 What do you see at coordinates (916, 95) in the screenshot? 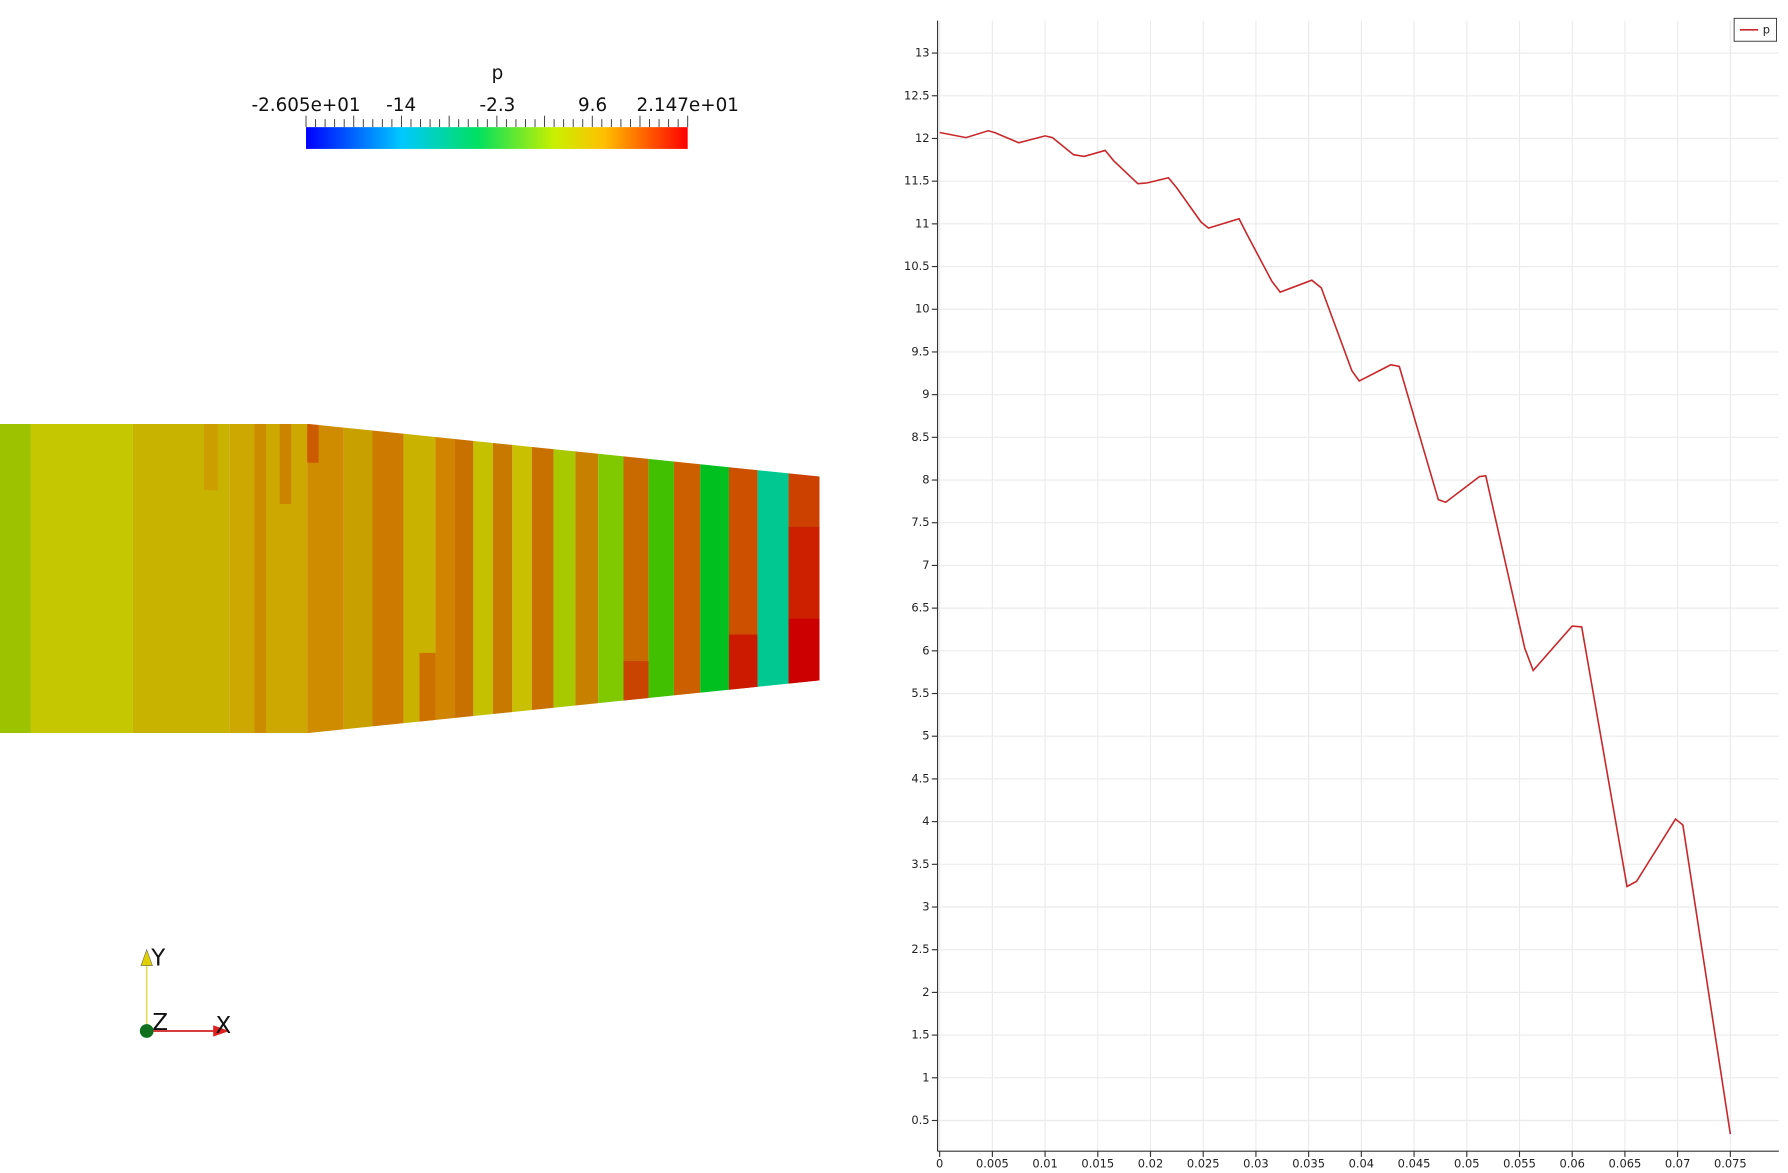
I see `y-tick-label: 12.5` at bounding box center [916, 95].